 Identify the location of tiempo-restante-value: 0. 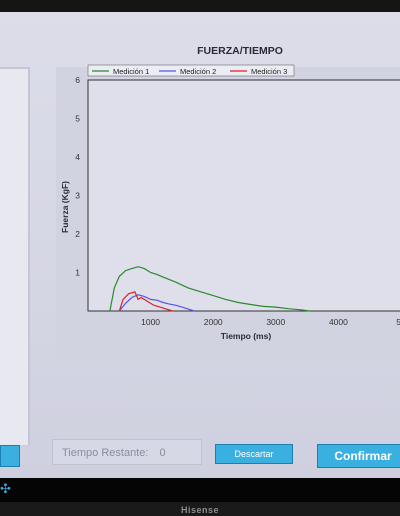
(162, 453).